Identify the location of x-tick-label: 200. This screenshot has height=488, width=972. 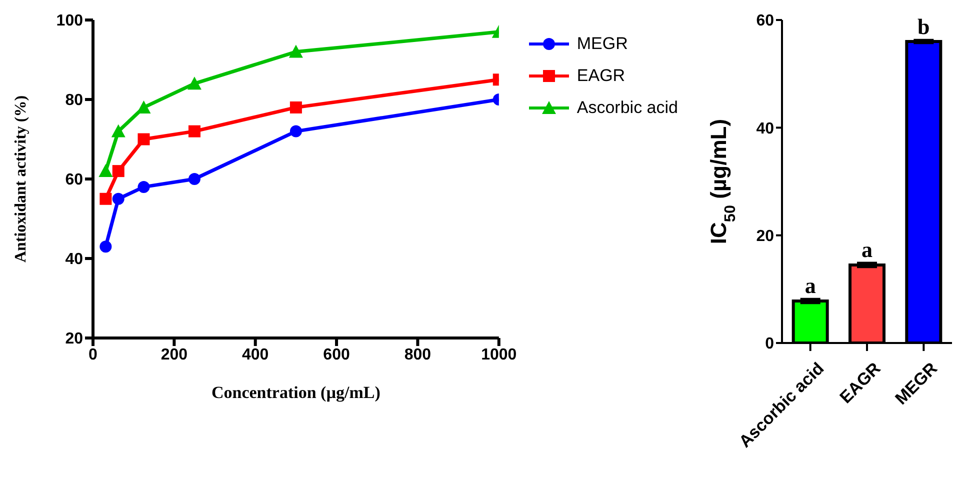
(174, 355).